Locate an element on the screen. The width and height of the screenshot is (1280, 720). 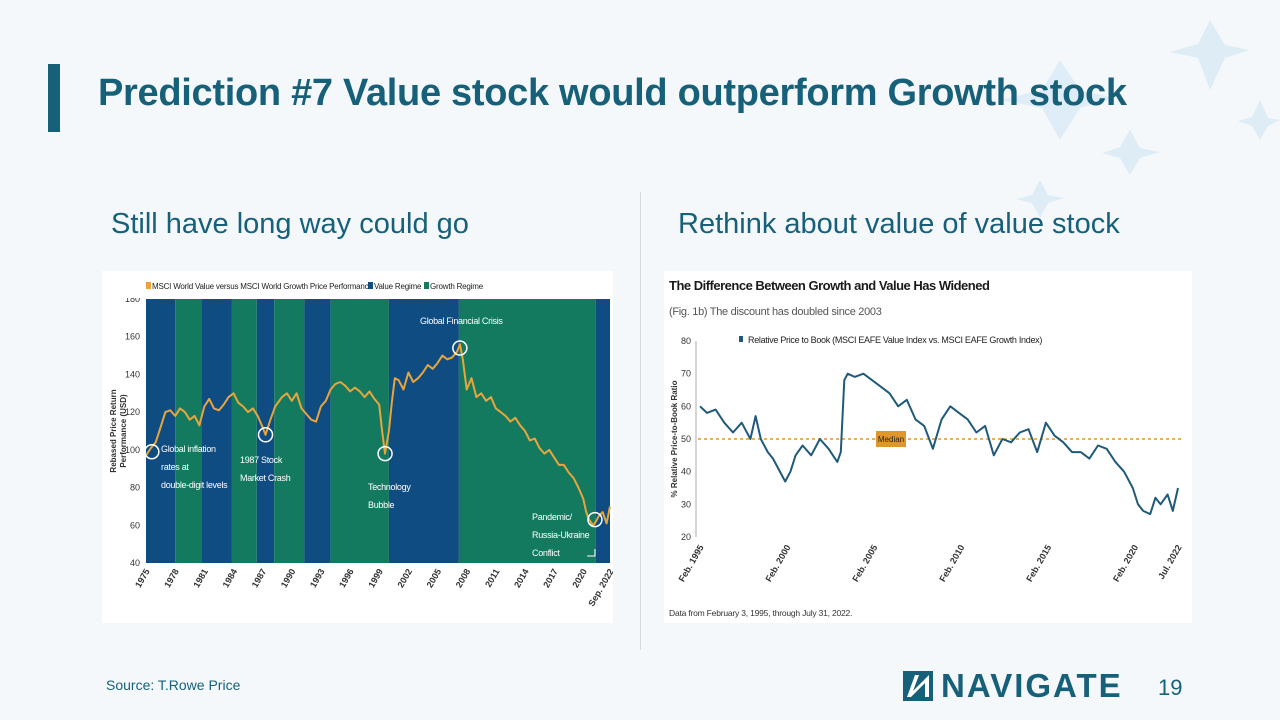
median-label: Median is located at coordinates (891, 439).